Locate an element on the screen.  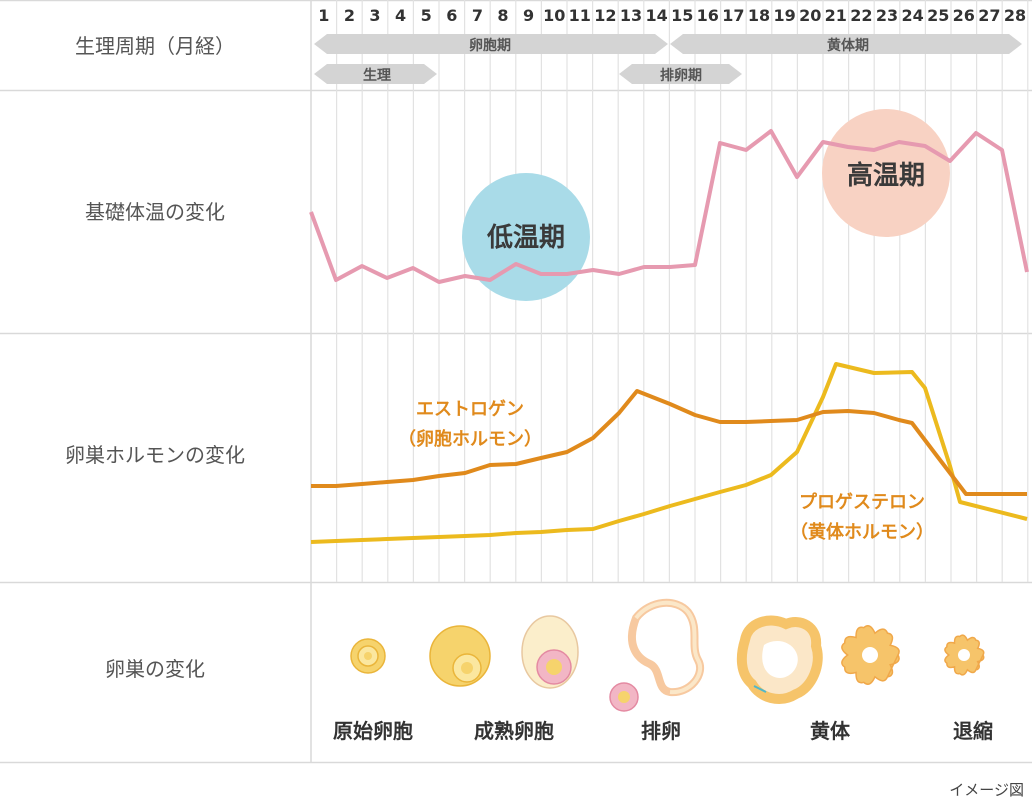
phase-arrow-follicular: 卵胞期 is located at coordinates (491, 44).